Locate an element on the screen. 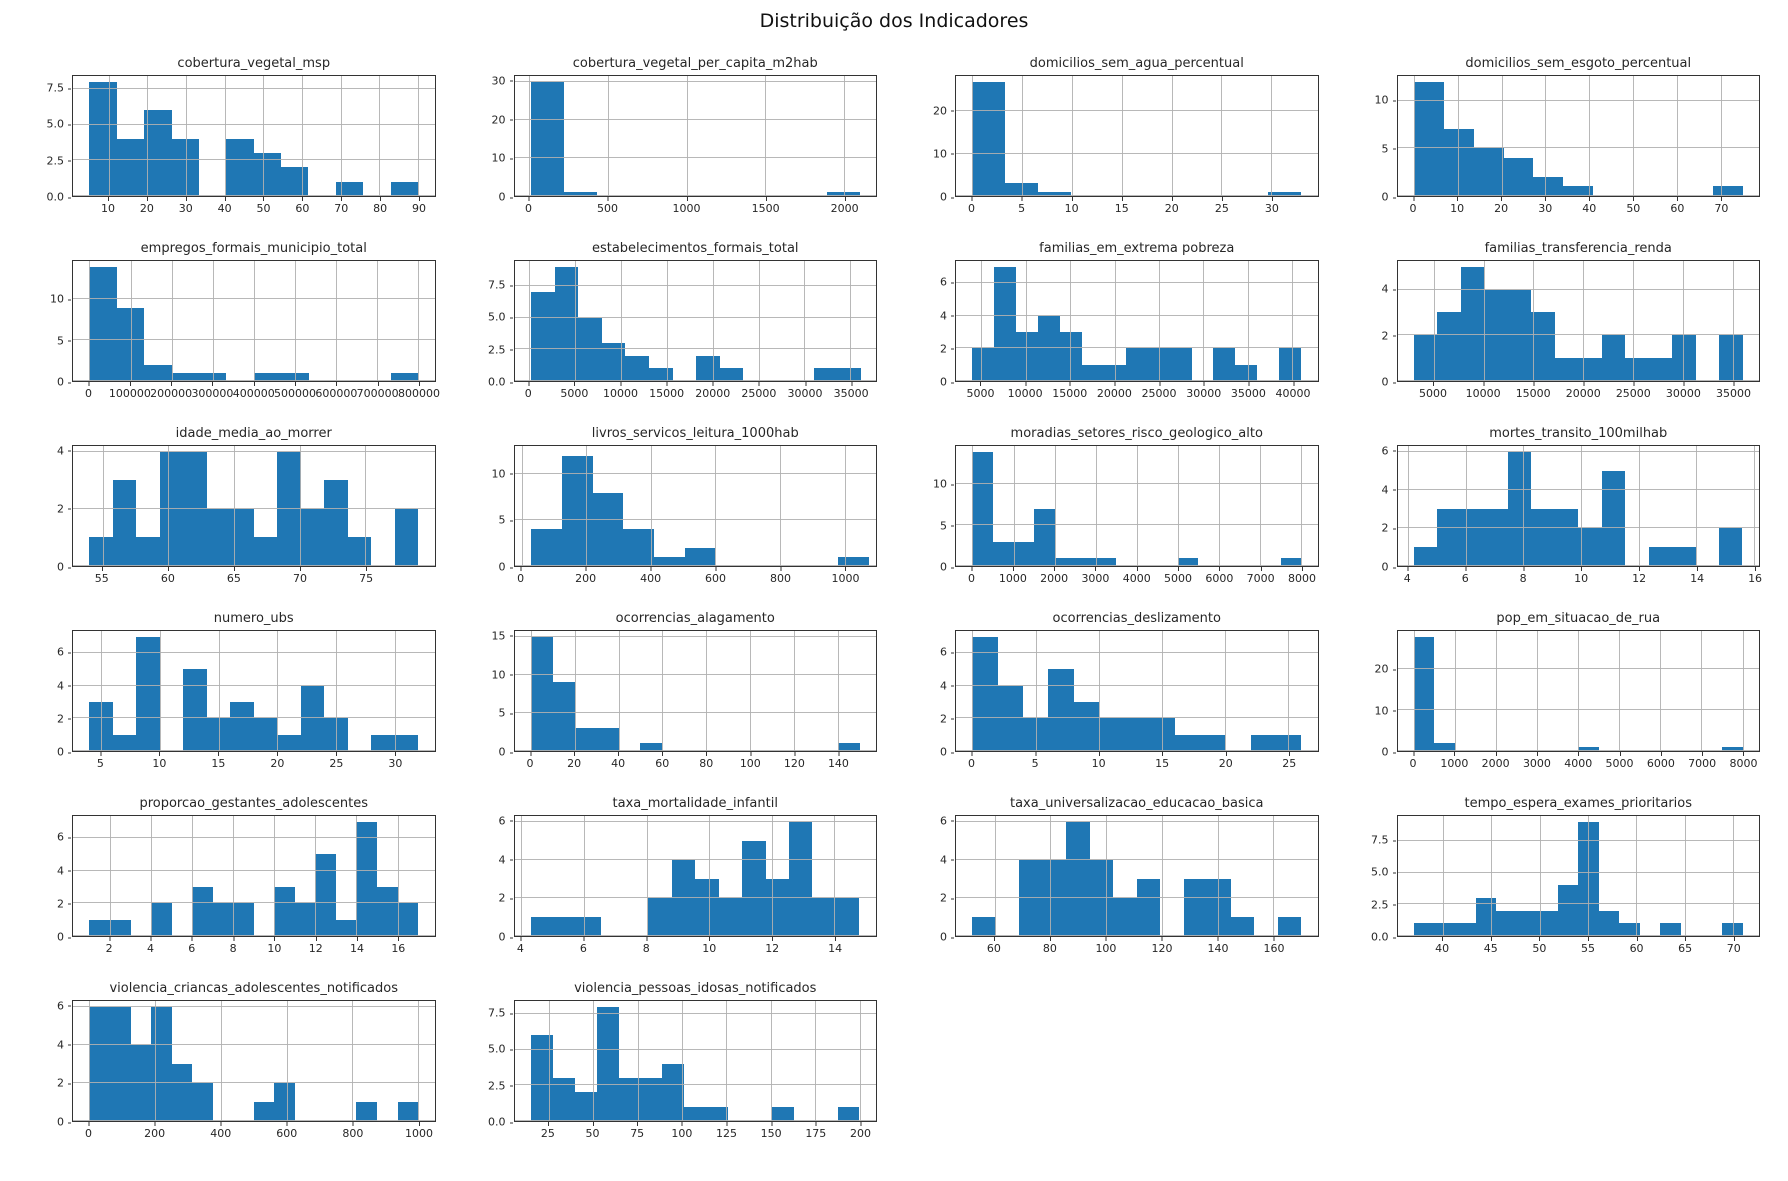  x-tick-row: 0 5000 10000 15000 20000 25000 30000 35000 is located at coordinates (696, 391).